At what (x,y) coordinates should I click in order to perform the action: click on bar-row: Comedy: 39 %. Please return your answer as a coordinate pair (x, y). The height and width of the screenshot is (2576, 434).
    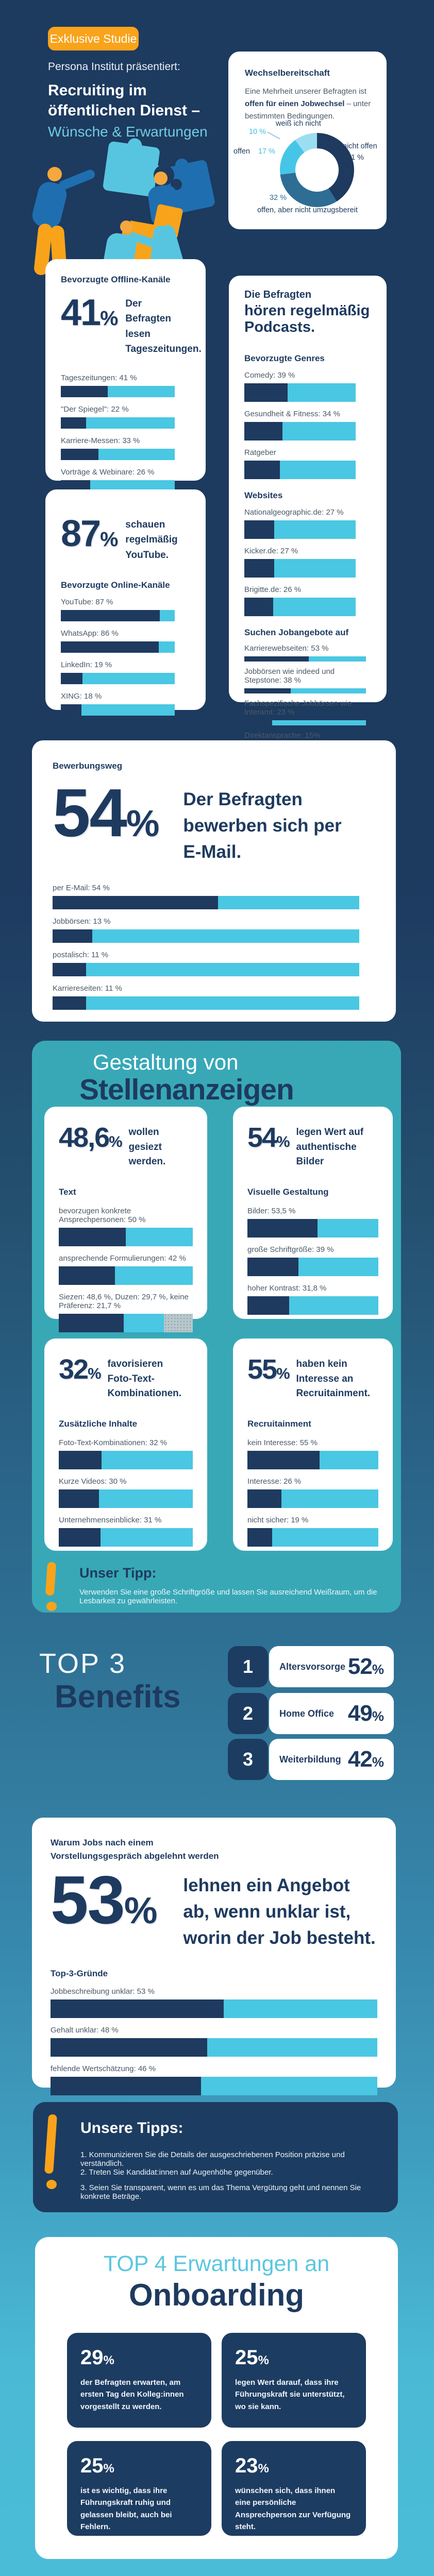
    Looking at the image, I should click on (300, 386).